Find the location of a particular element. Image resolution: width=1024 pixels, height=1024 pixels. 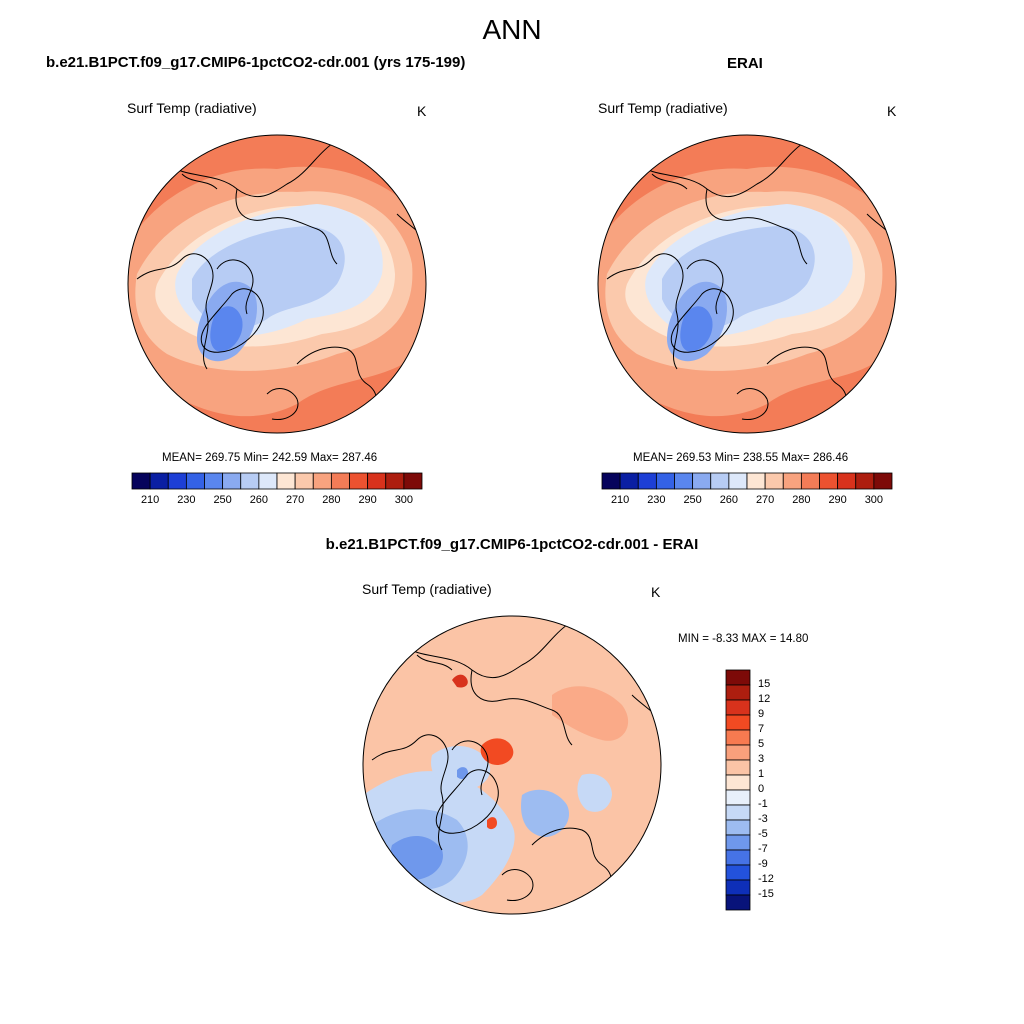

colorbar-tick-label: 3 is located at coordinates (761, 759).